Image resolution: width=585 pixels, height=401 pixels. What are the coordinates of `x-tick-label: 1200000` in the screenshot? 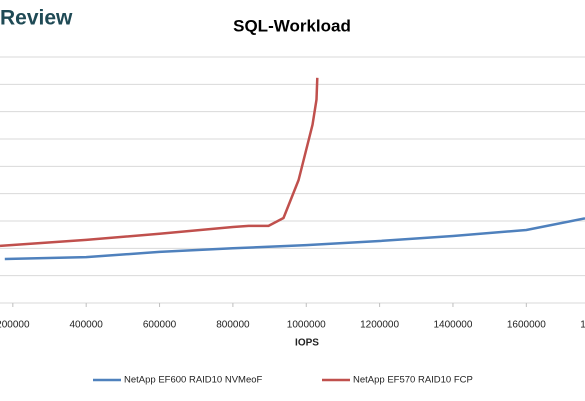 It's located at (379, 325).